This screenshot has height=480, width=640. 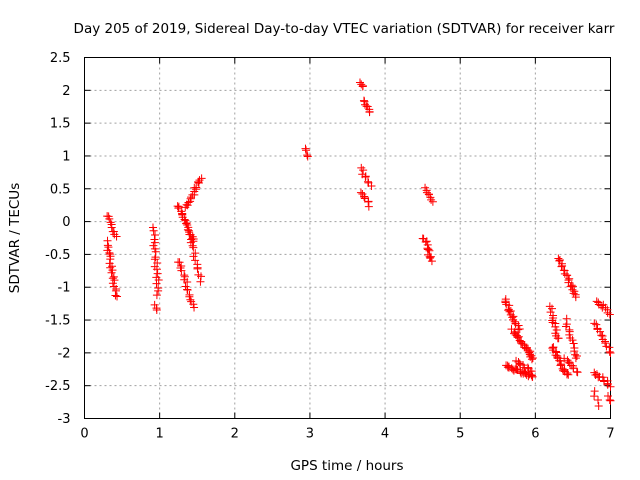 I want to click on y-tick-label: 1.5, so click(x=60, y=124).